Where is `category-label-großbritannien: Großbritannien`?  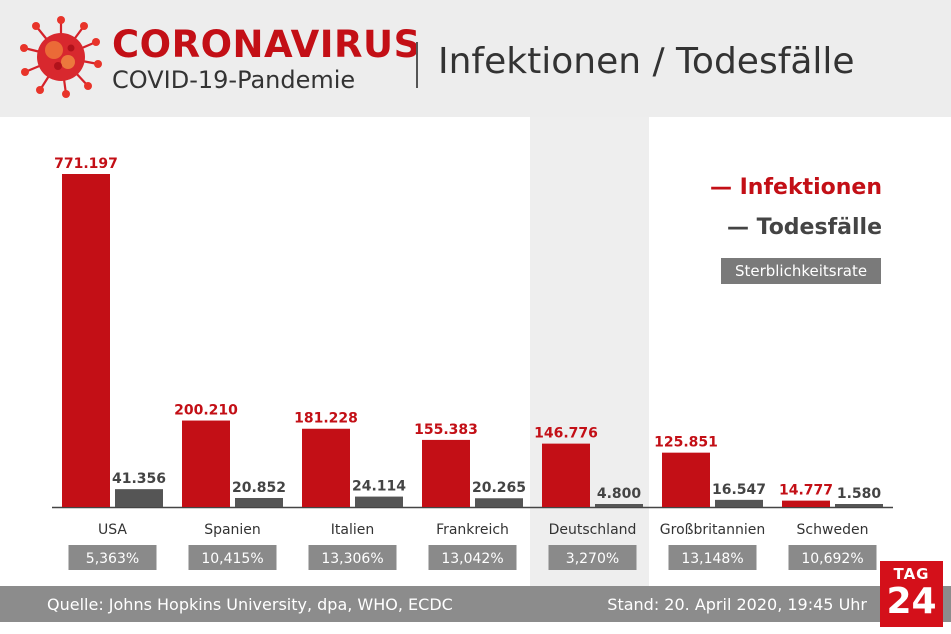 category-label-großbritannien: Großbritannien is located at coordinates (712, 530).